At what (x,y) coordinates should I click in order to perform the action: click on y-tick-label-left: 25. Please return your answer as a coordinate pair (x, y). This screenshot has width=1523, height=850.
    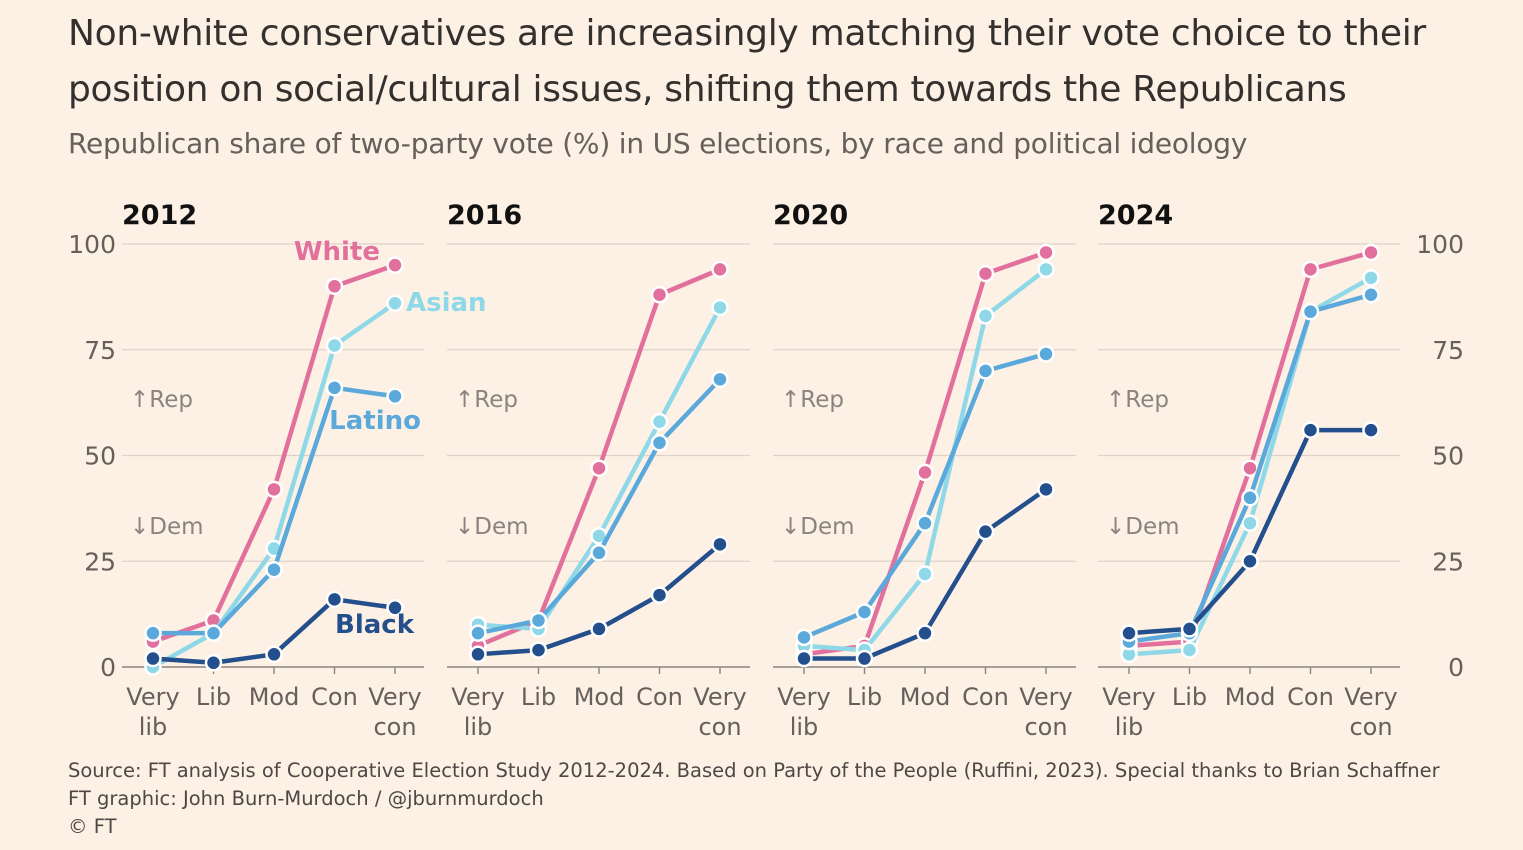
    Looking at the image, I should click on (100, 561).